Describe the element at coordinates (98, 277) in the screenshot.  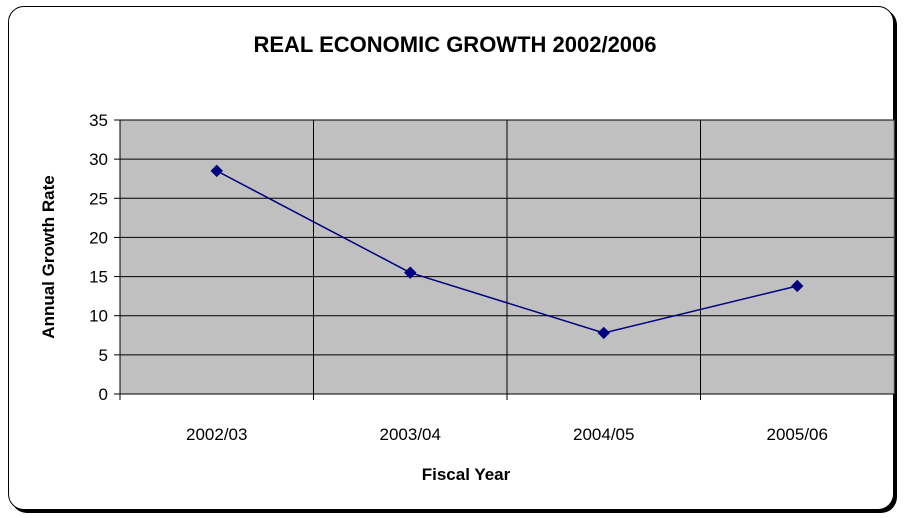
I see `y-tick-label: 15` at that location.